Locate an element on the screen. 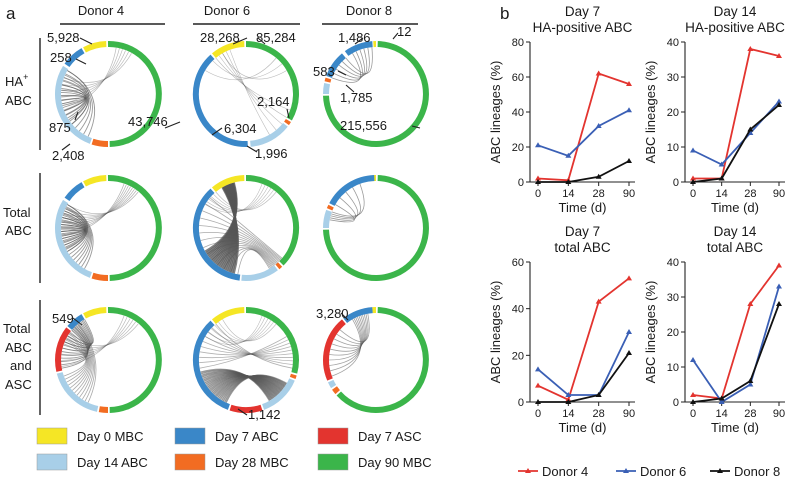 This screenshot has width=800, height=487. y-tick-label: 0 is located at coordinates (676, 403).